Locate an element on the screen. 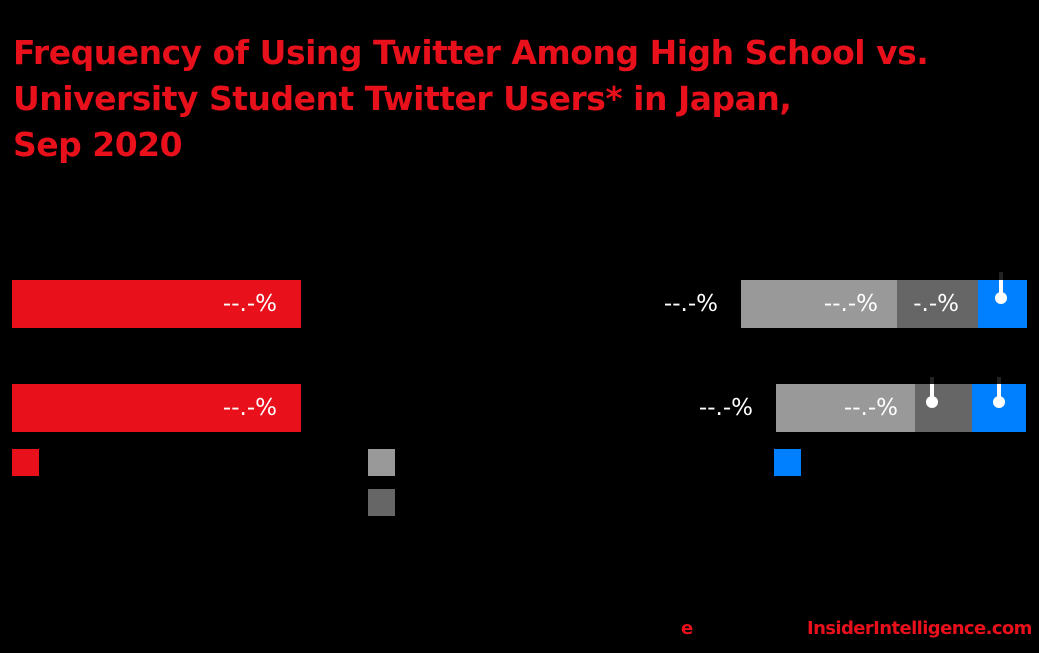  bar-row2-red is located at coordinates (156, 408).